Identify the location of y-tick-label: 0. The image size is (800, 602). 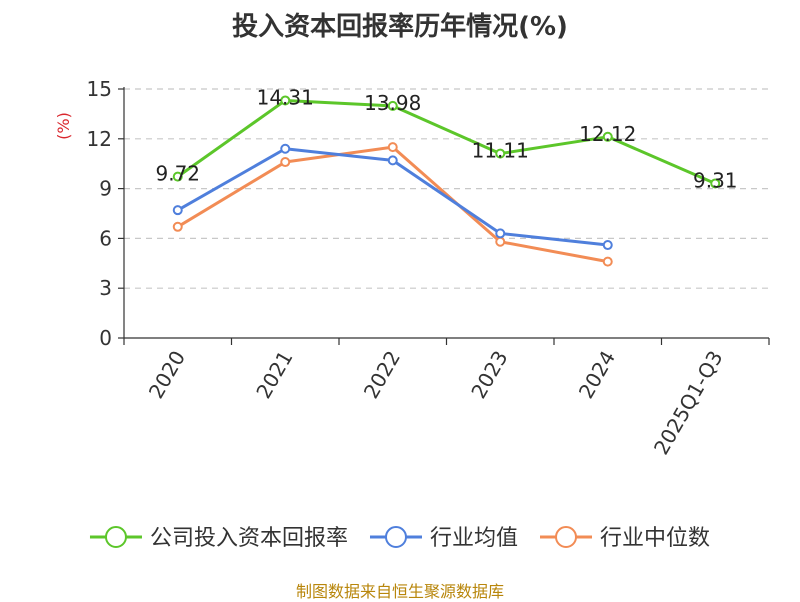
(105, 338).